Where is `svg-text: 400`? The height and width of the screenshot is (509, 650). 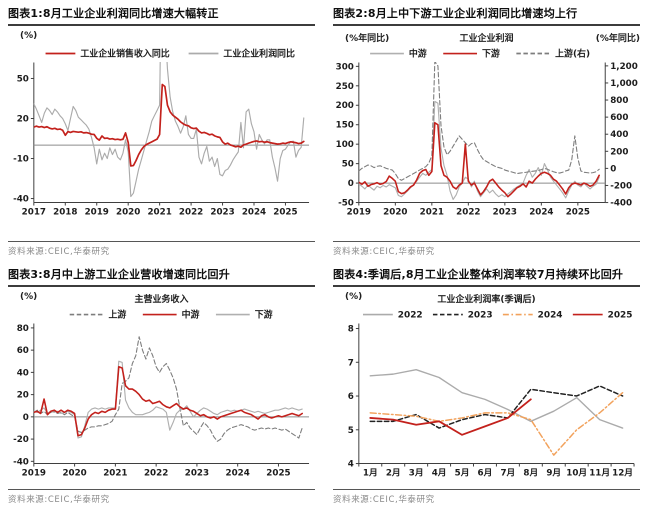 svg-text: 400 is located at coordinates (619, 135).